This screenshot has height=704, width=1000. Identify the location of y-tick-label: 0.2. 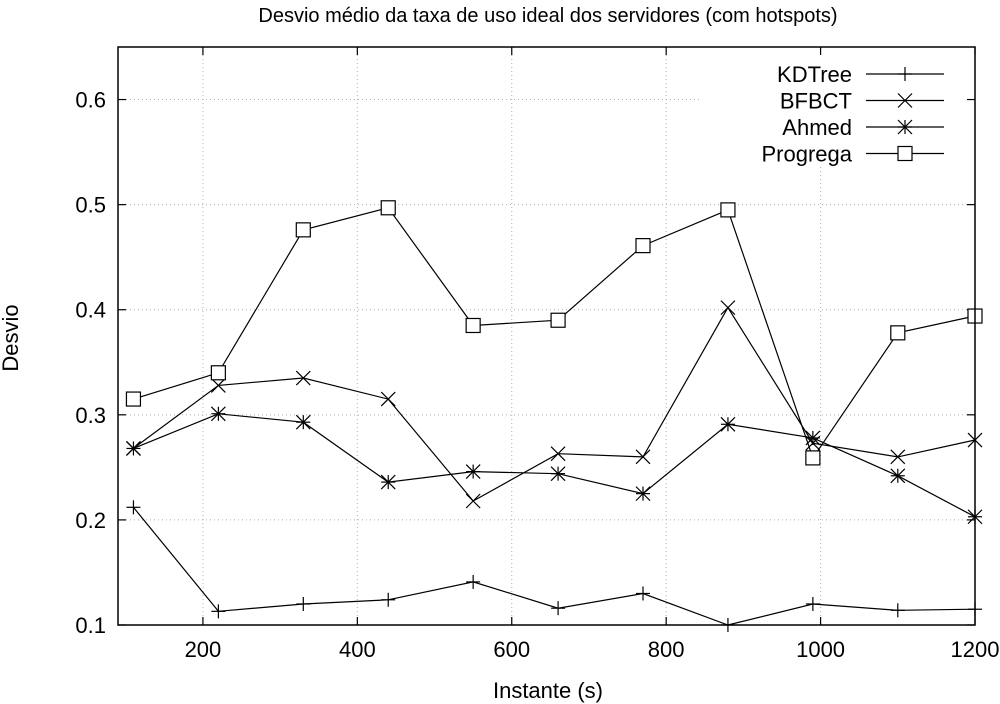
(90, 520).